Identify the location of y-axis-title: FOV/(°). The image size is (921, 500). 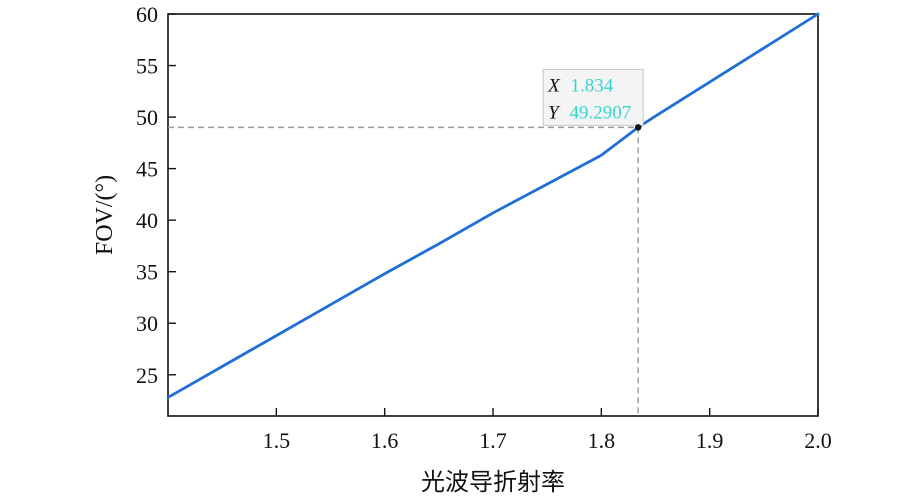
(105, 215).